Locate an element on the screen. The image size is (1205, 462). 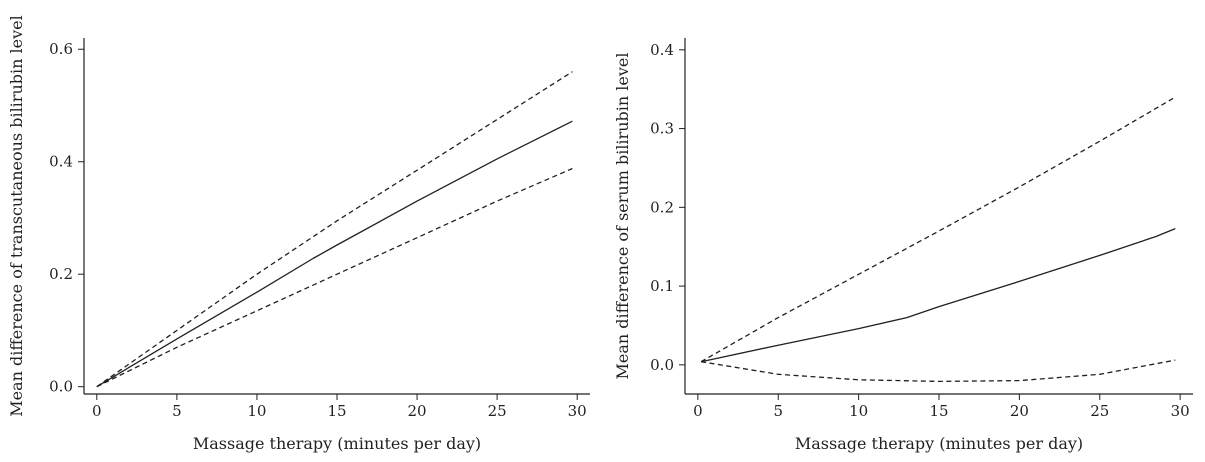
y-tick-label: 0.3 is located at coordinates (662, 129).